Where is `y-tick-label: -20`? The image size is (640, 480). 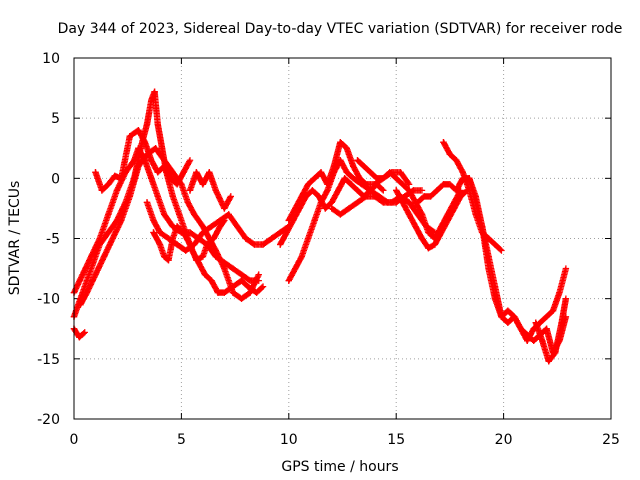
y-tick-label: -20 is located at coordinates (48, 420).